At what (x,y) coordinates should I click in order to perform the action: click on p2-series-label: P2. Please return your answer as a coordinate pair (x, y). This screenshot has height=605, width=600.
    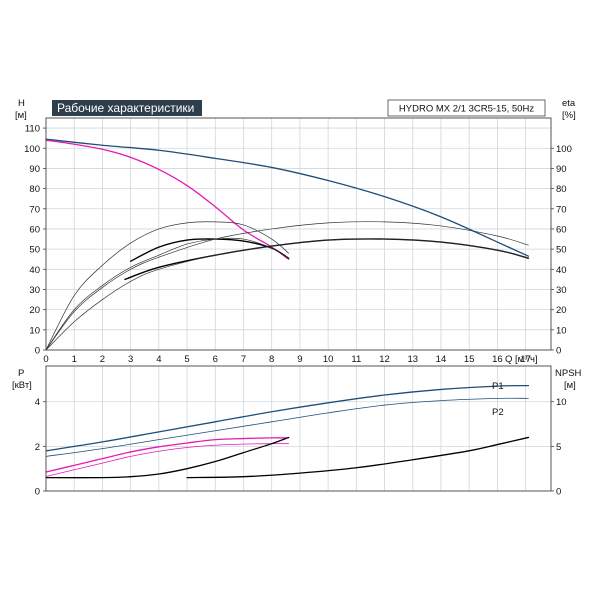
    Looking at the image, I should click on (498, 412).